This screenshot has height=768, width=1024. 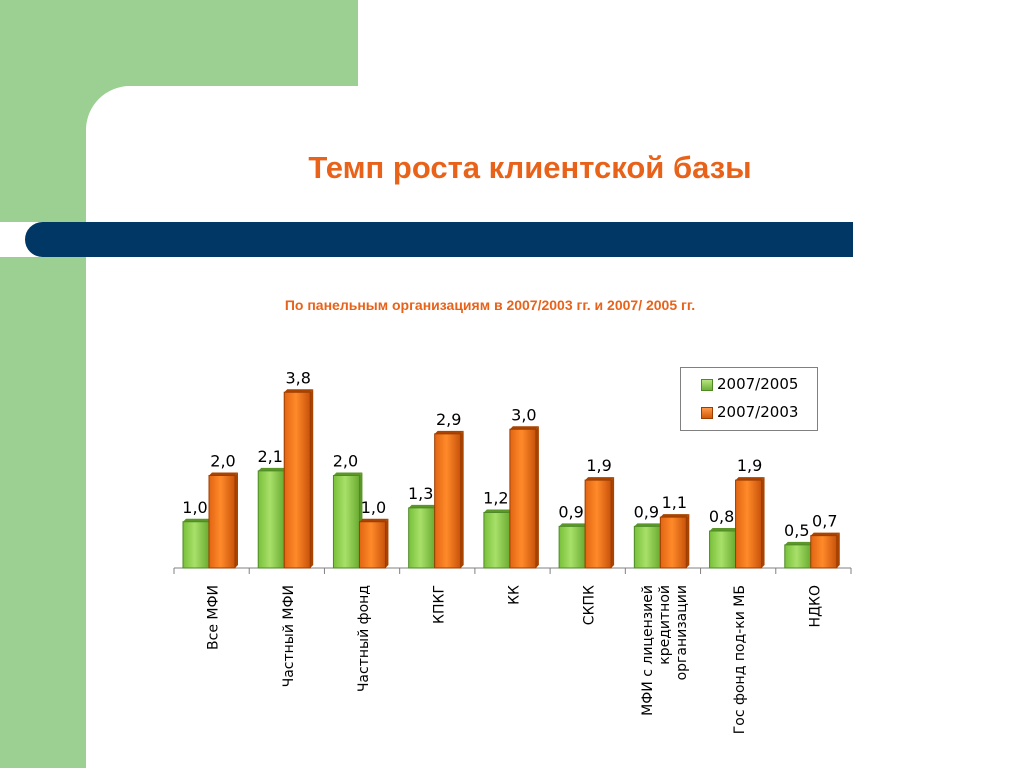 I want to click on category-label: Гос фонд под-ки МБ, so click(x=740, y=659).